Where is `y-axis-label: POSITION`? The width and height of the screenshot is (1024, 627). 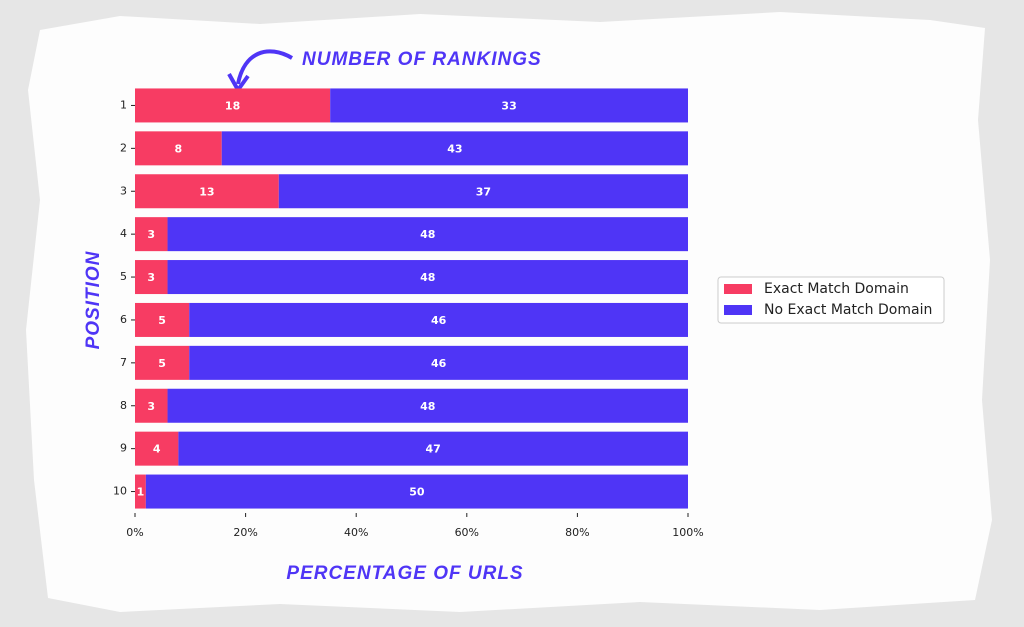 y-axis-label: POSITION is located at coordinates (93, 299).